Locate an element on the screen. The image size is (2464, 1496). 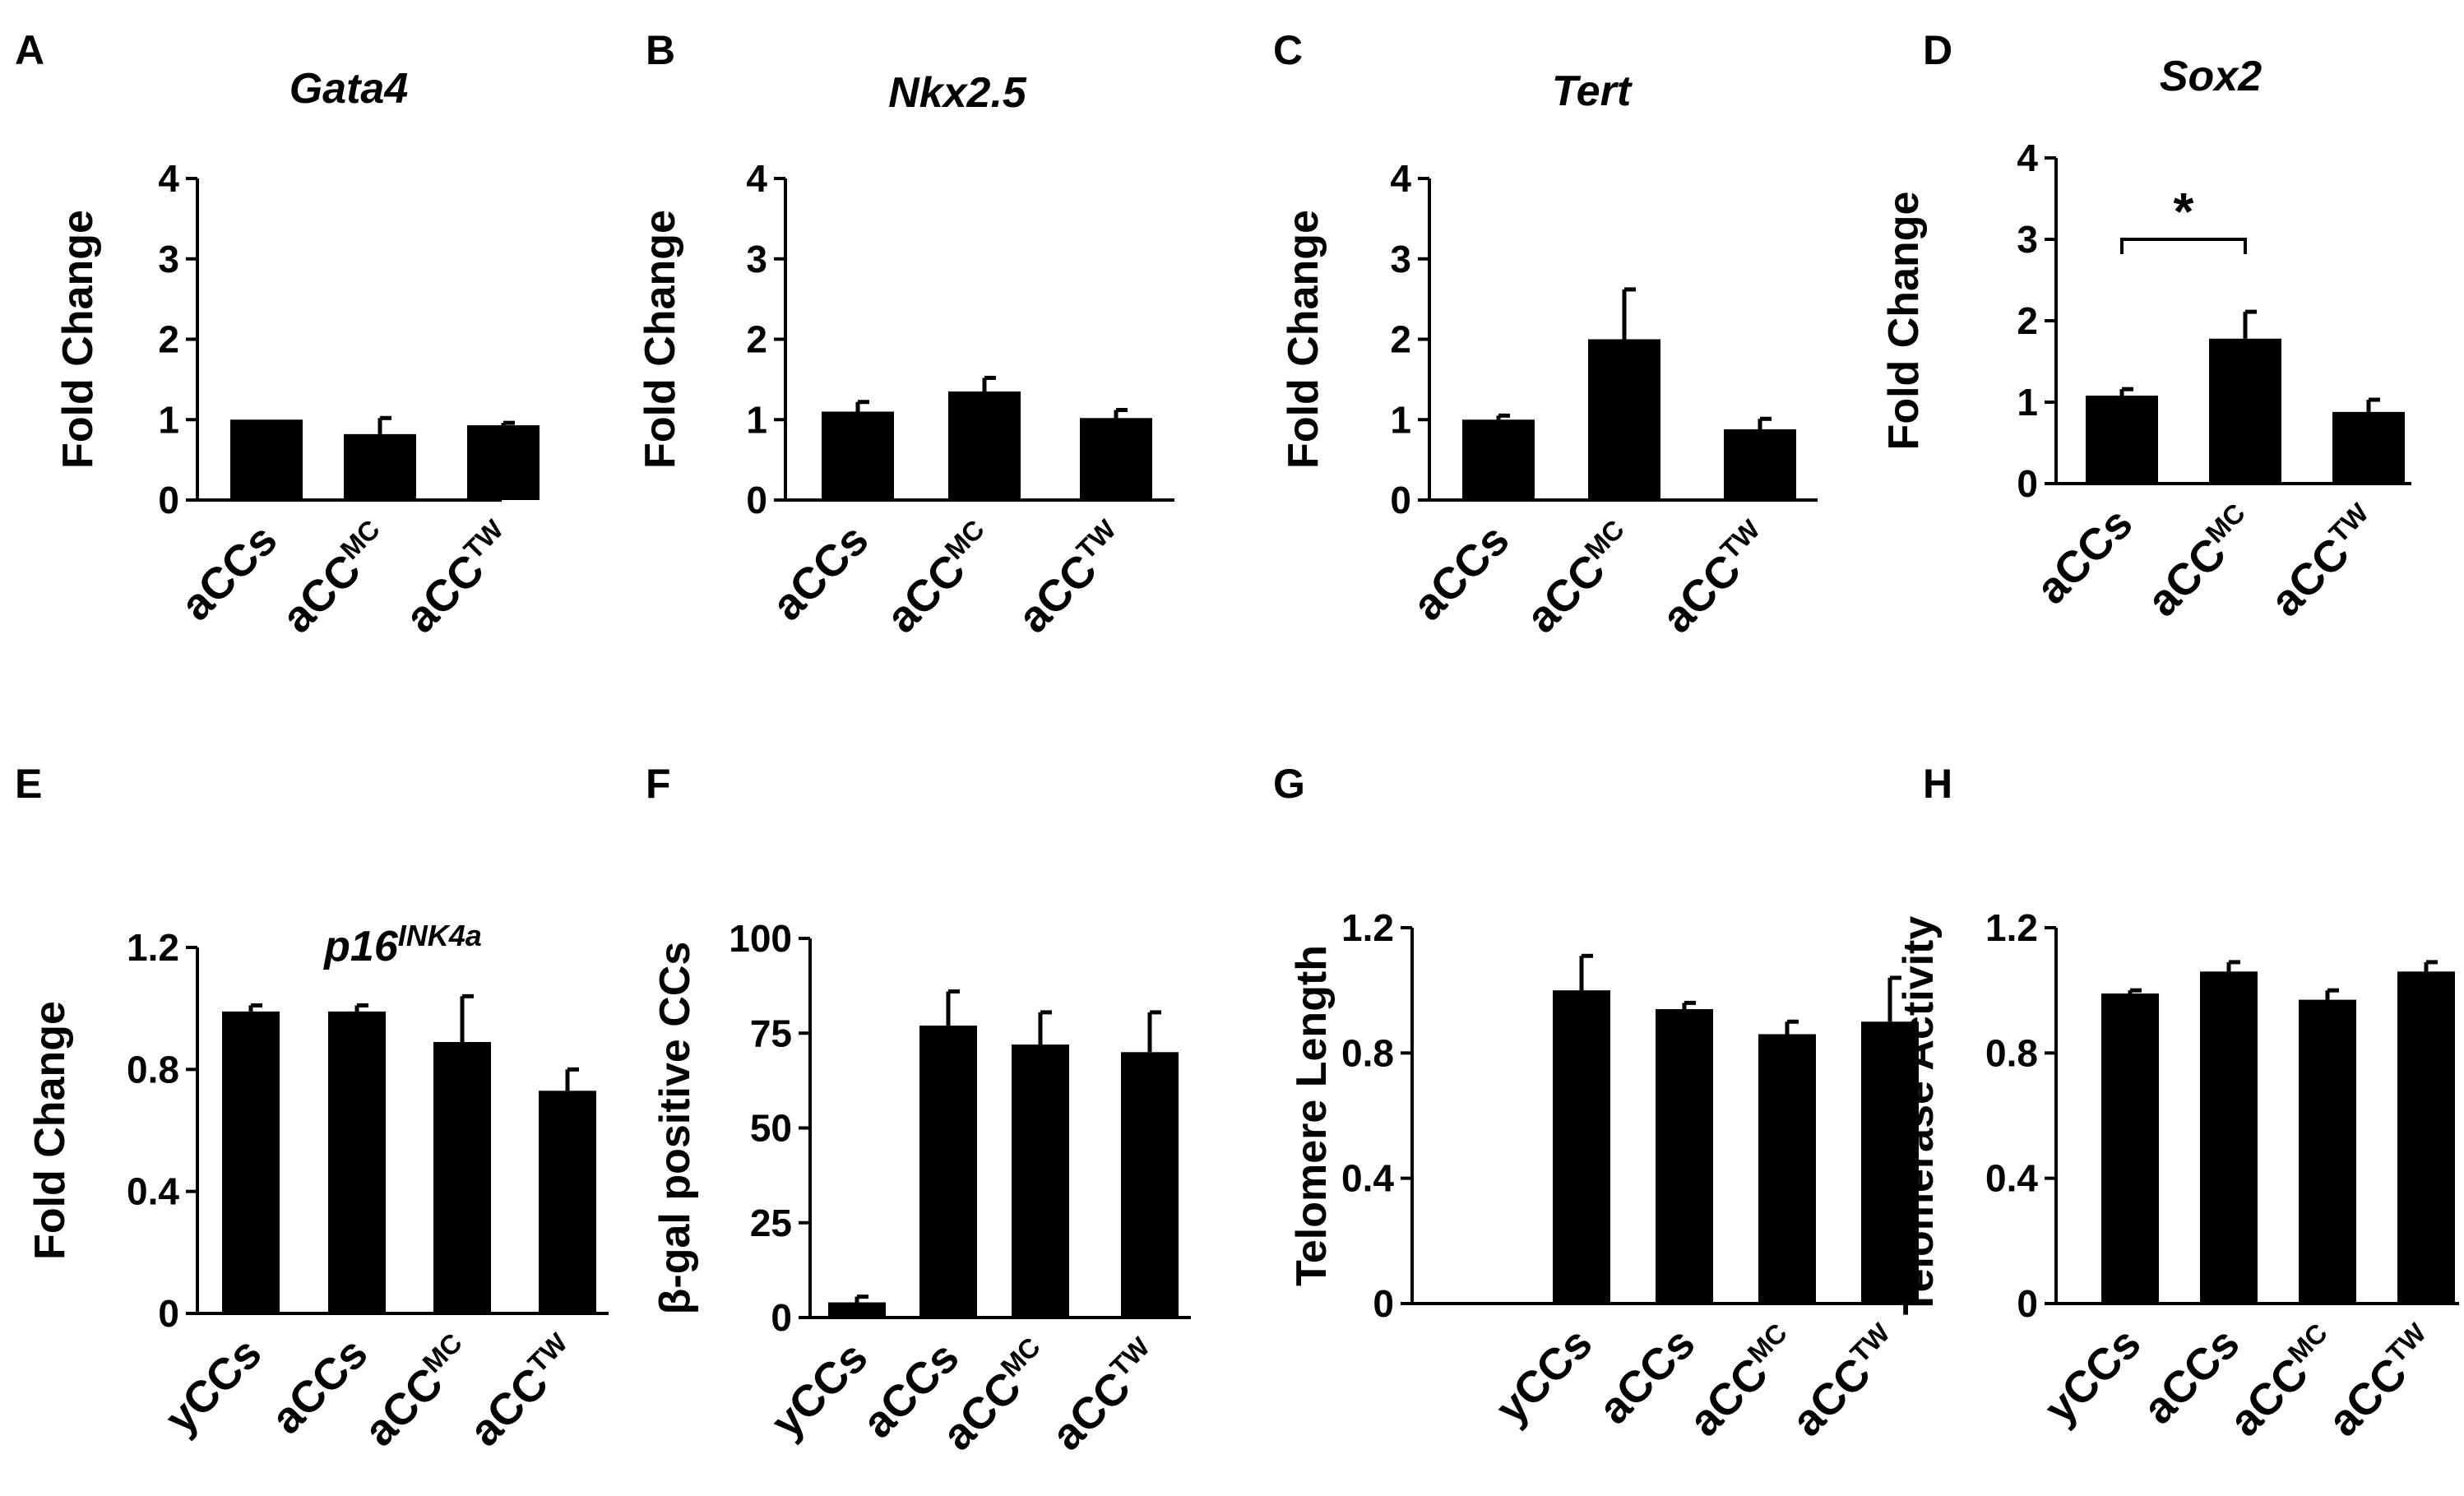
chart-title: Gata4 is located at coordinates (349, 89).